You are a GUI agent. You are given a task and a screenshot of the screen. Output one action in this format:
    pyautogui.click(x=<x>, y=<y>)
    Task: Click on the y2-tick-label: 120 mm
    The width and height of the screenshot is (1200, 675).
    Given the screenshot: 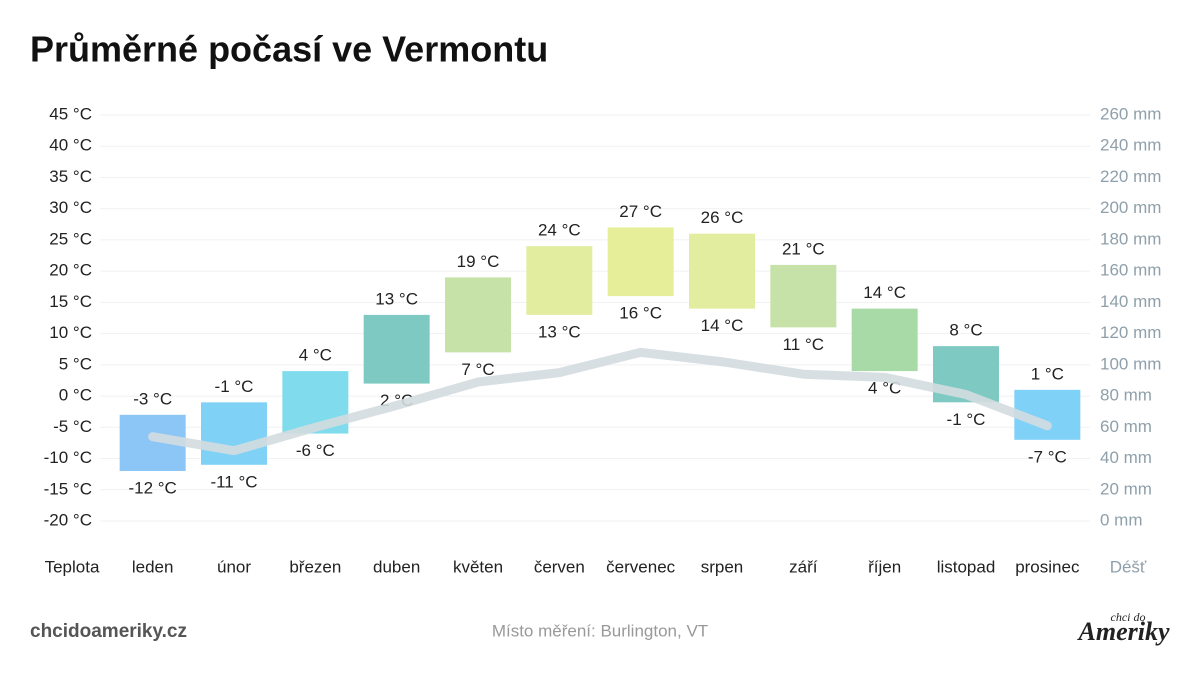 What is the action you would take?
    pyautogui.click(x=1130, y=332)
    